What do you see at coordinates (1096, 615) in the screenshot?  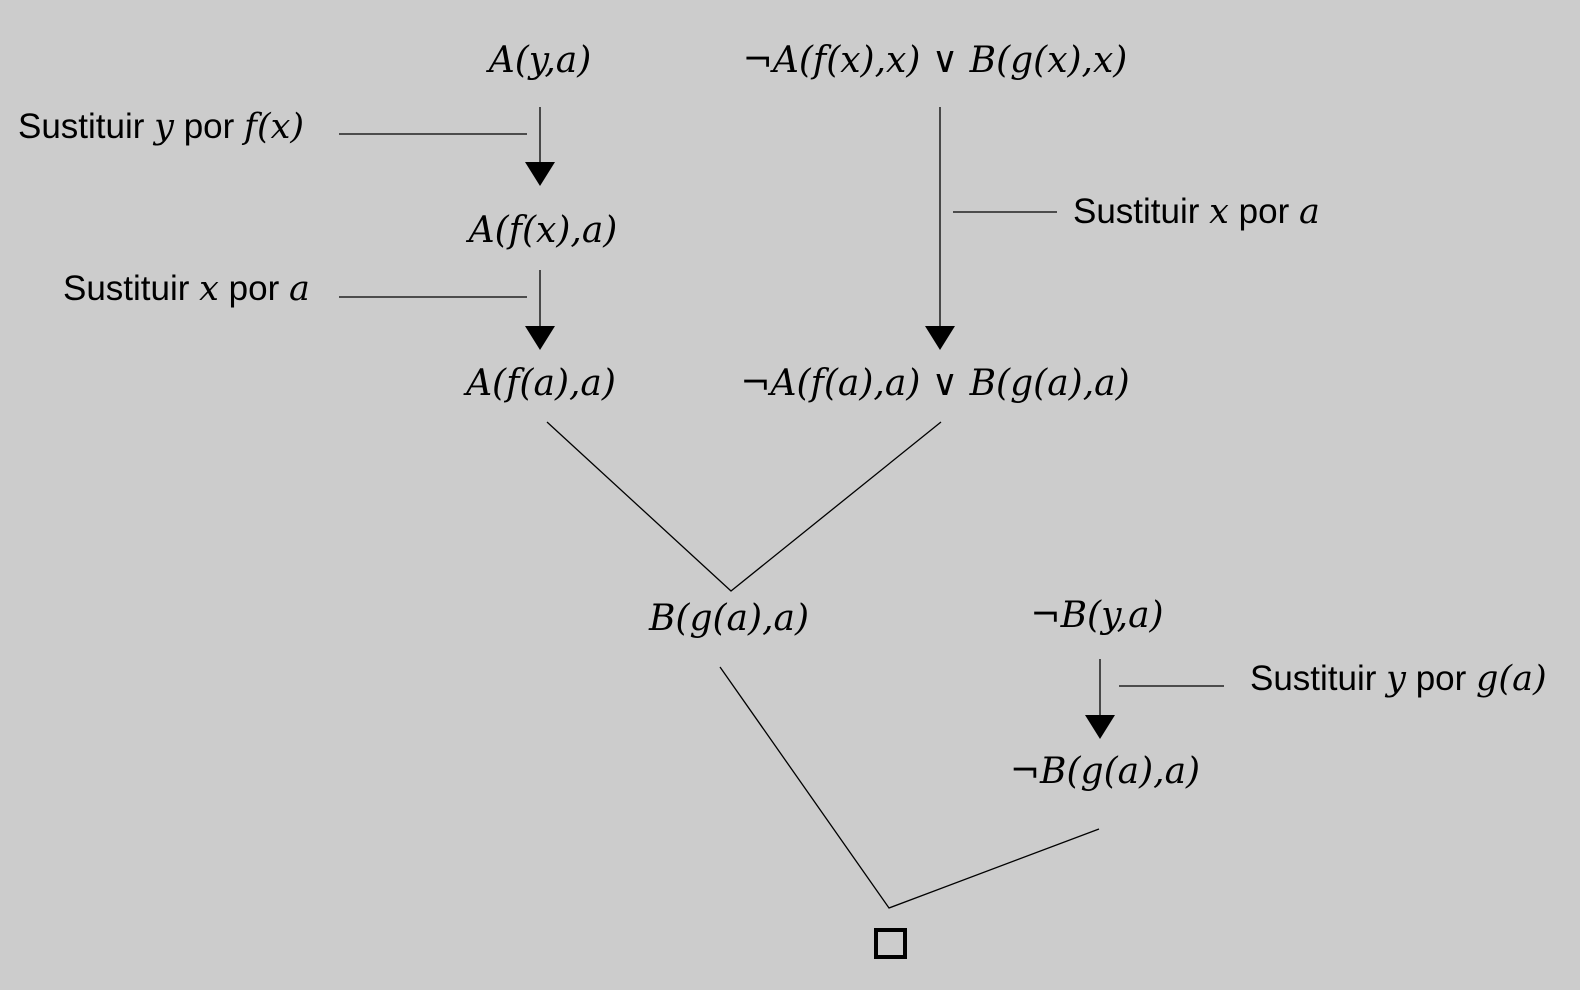 I see `formula-notB-y-a: ¬B(y,a)` at bounding box center [1096, 615].